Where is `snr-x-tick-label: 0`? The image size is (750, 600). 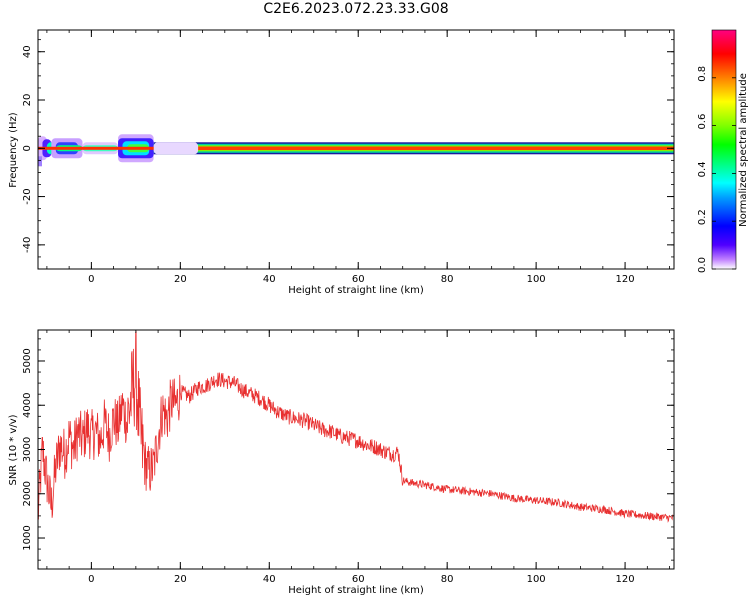
snr-x-tick-label: 0 is located at coordinates (91, 579).